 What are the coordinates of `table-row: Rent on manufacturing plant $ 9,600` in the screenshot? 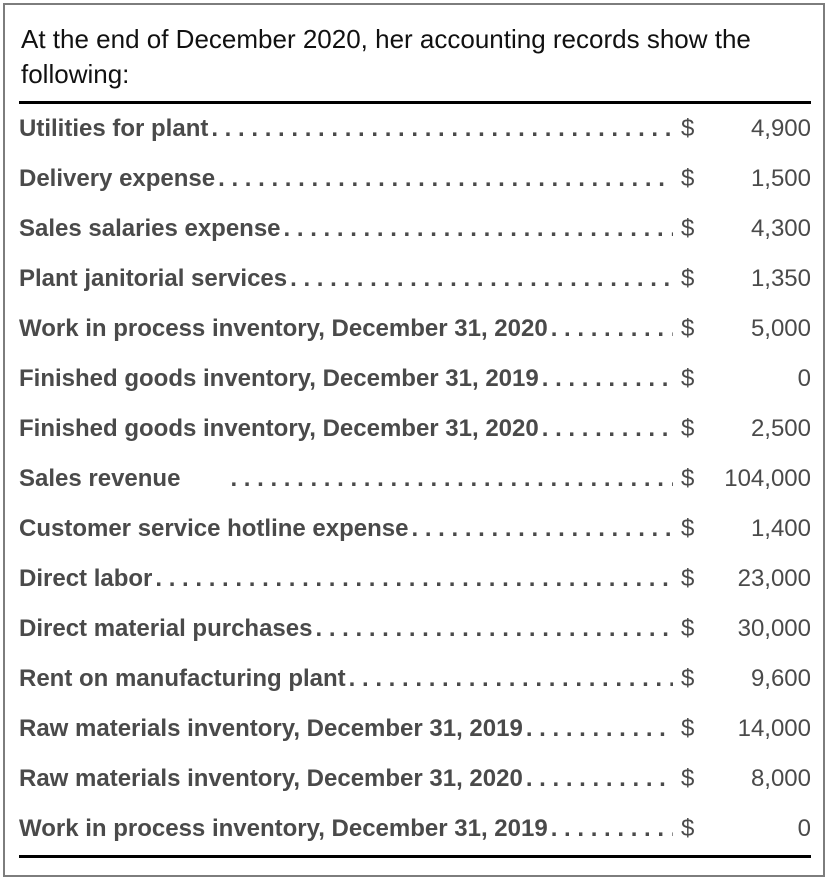 It's located at (415, 679).